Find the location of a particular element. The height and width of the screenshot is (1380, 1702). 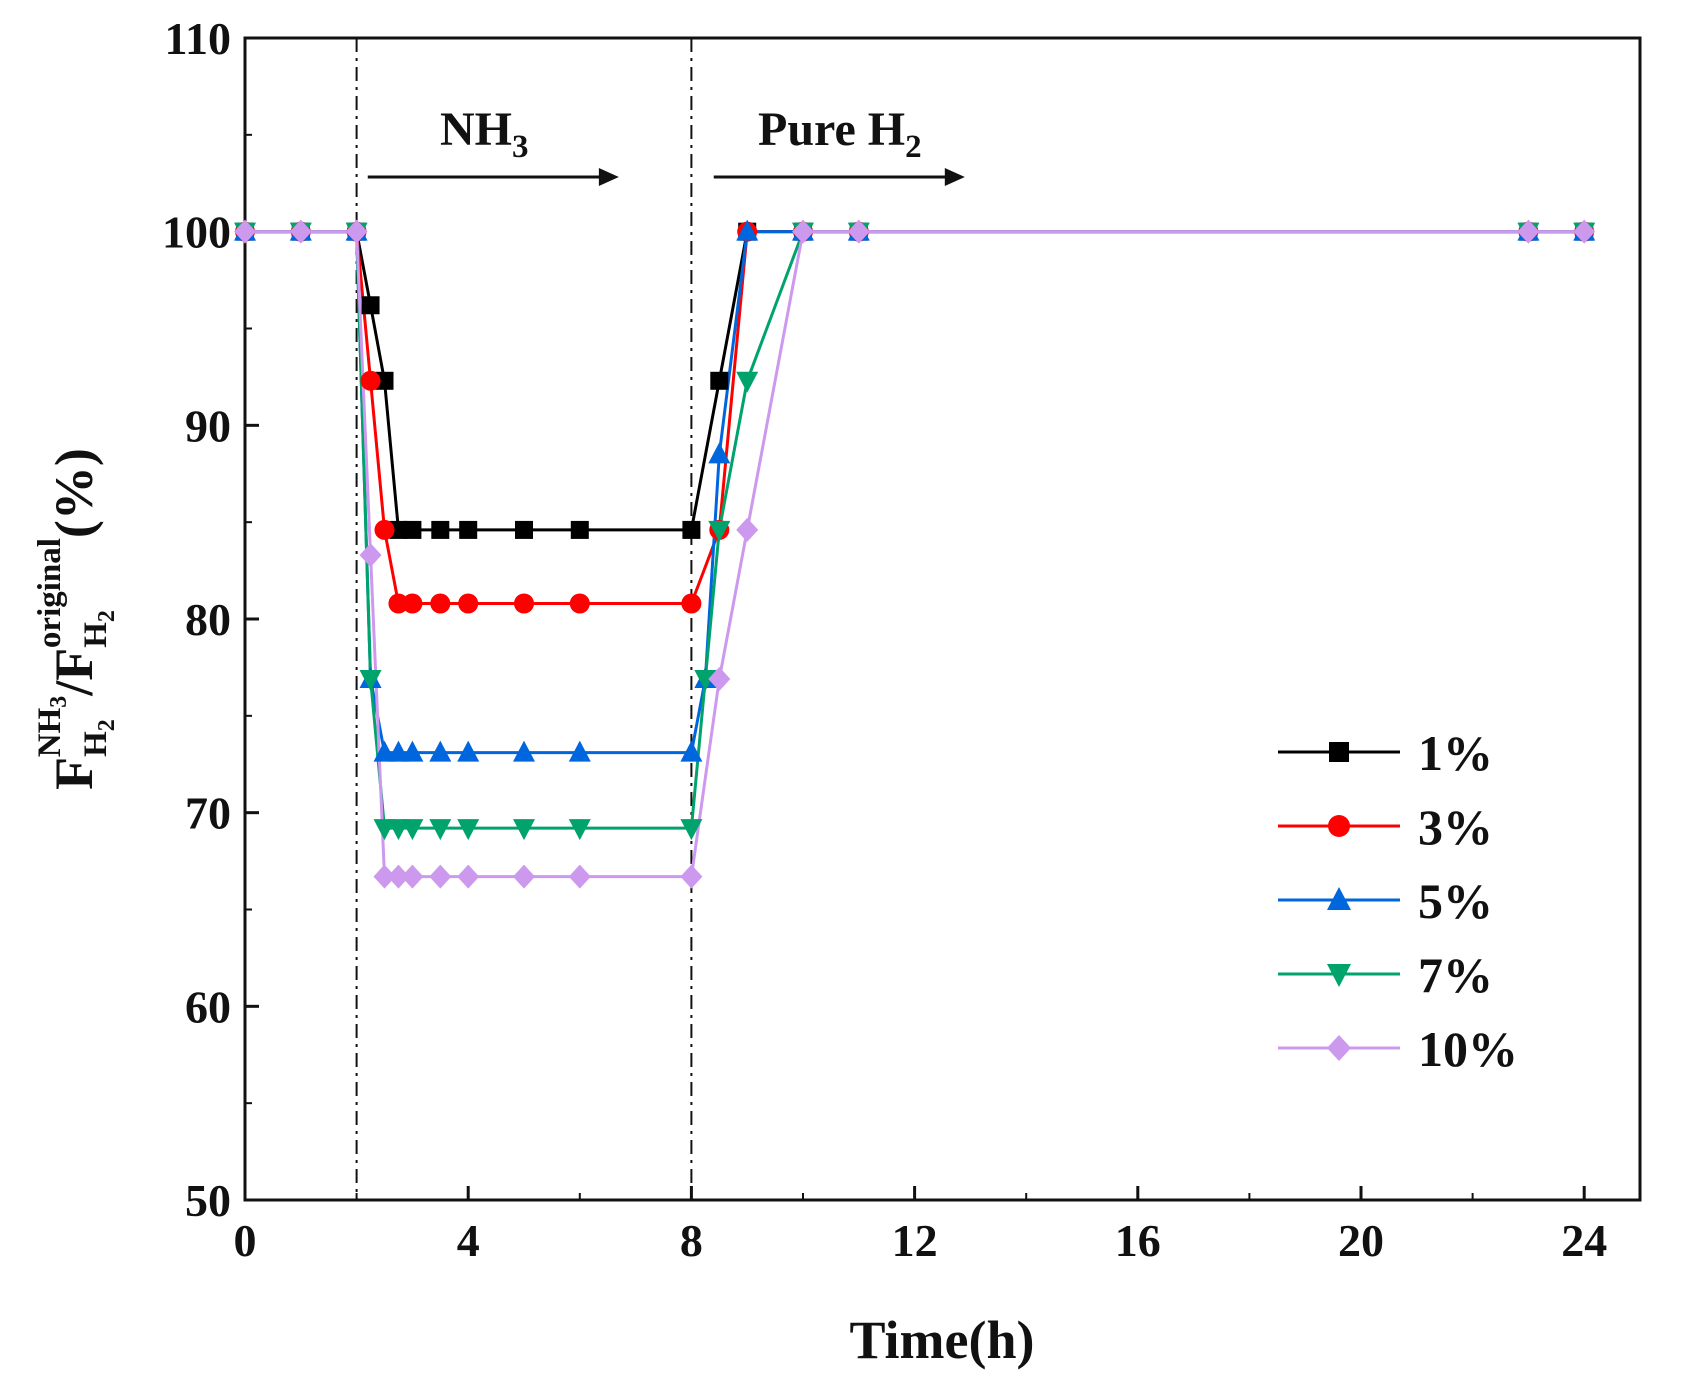

x-tick-label: 24 is located at coordinates (1584, 1240).